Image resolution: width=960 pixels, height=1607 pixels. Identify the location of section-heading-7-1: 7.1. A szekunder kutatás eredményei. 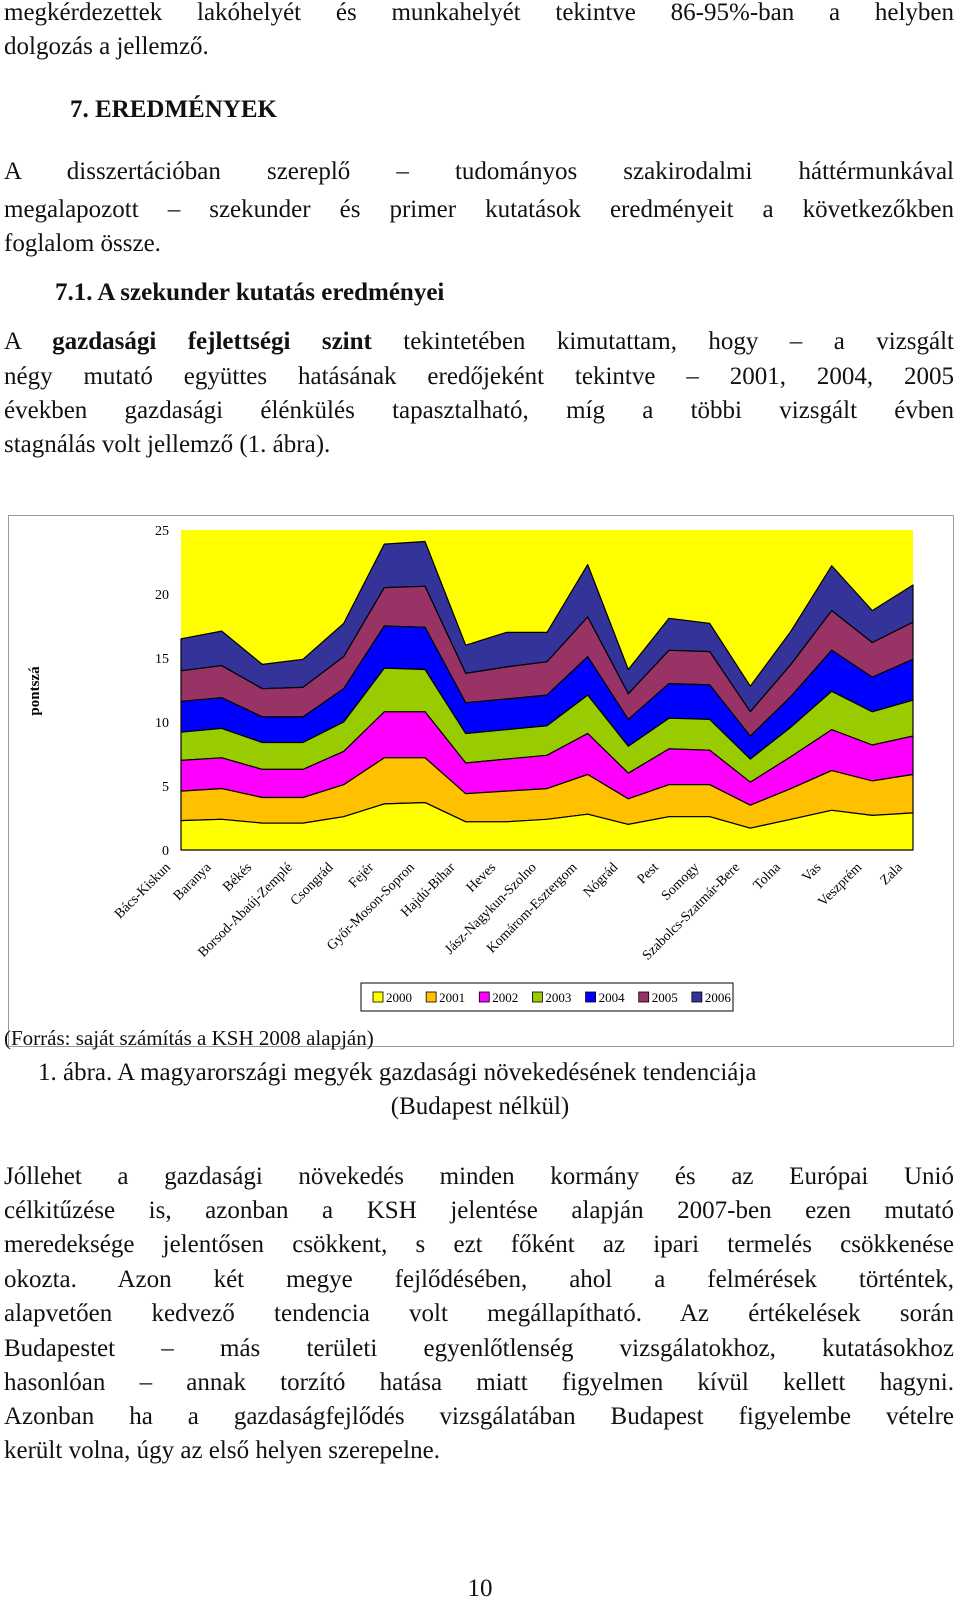
(250, 292).